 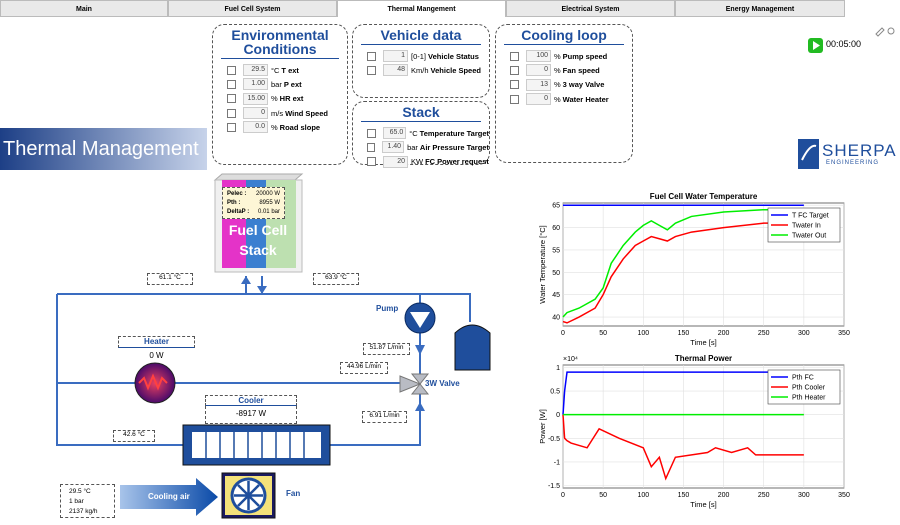 I want to click on y-tick-label: 0.5, so click(x=555, y=392).